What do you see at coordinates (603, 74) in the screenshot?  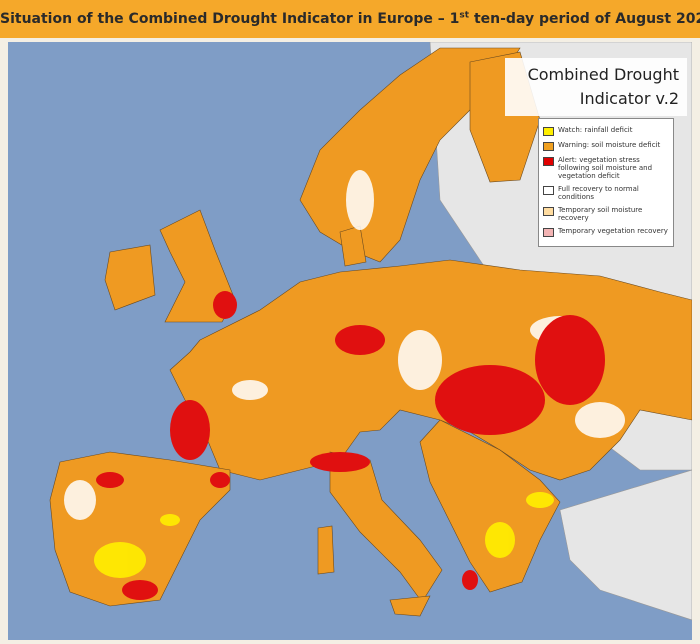 I see `map-title-line: Combined Drought` at bounding box center [603, 74].